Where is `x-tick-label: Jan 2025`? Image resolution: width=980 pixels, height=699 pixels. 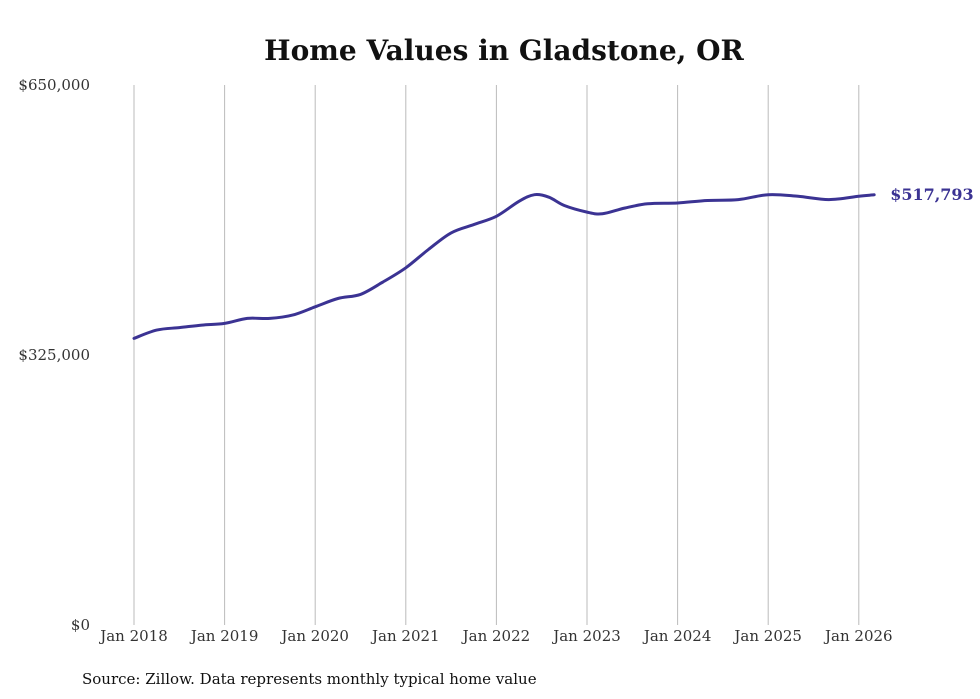 x-tick-label: Jan 2025 is located at coordinates (767, 636).